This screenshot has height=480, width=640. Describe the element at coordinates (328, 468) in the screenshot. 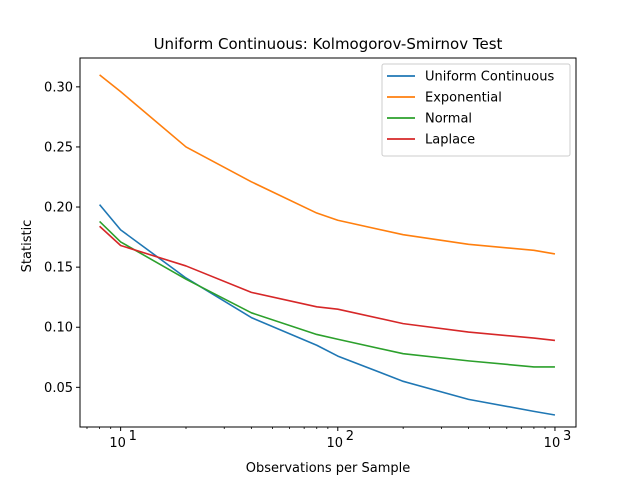

I see `x-axis-label: Observations per Sample` at that location.